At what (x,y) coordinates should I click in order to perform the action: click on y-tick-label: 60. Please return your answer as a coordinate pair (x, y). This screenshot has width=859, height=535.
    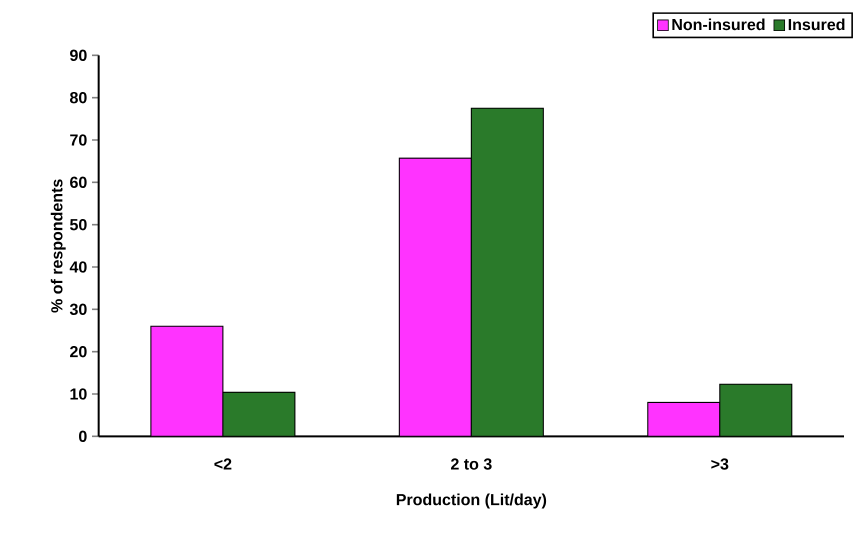
    Looking at the image, I should click on (78, 182).